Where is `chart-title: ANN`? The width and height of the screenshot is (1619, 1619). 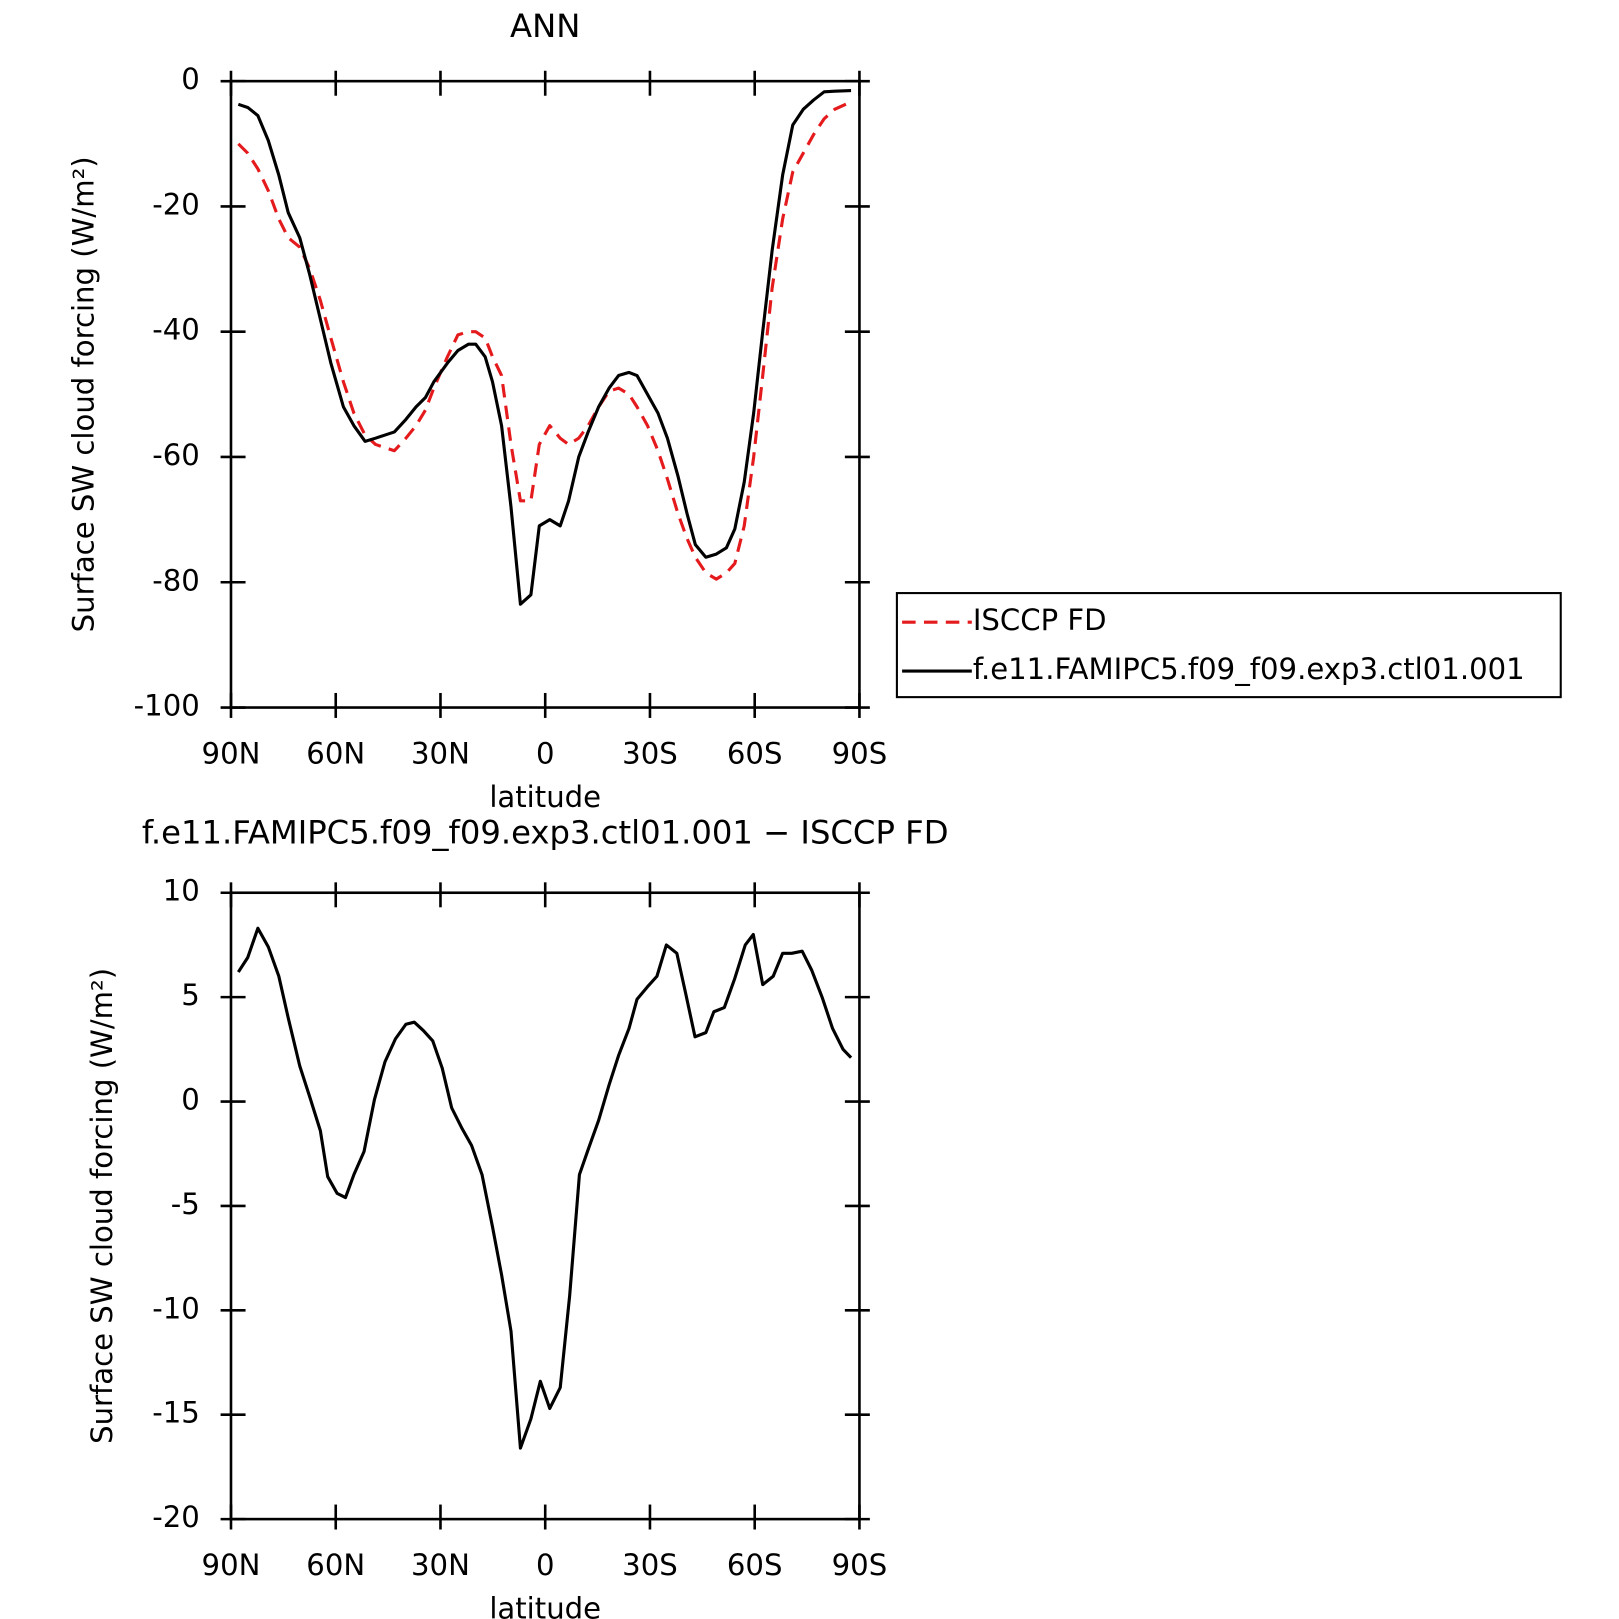 chart-title: ANN is located at coordinates (545, 26).